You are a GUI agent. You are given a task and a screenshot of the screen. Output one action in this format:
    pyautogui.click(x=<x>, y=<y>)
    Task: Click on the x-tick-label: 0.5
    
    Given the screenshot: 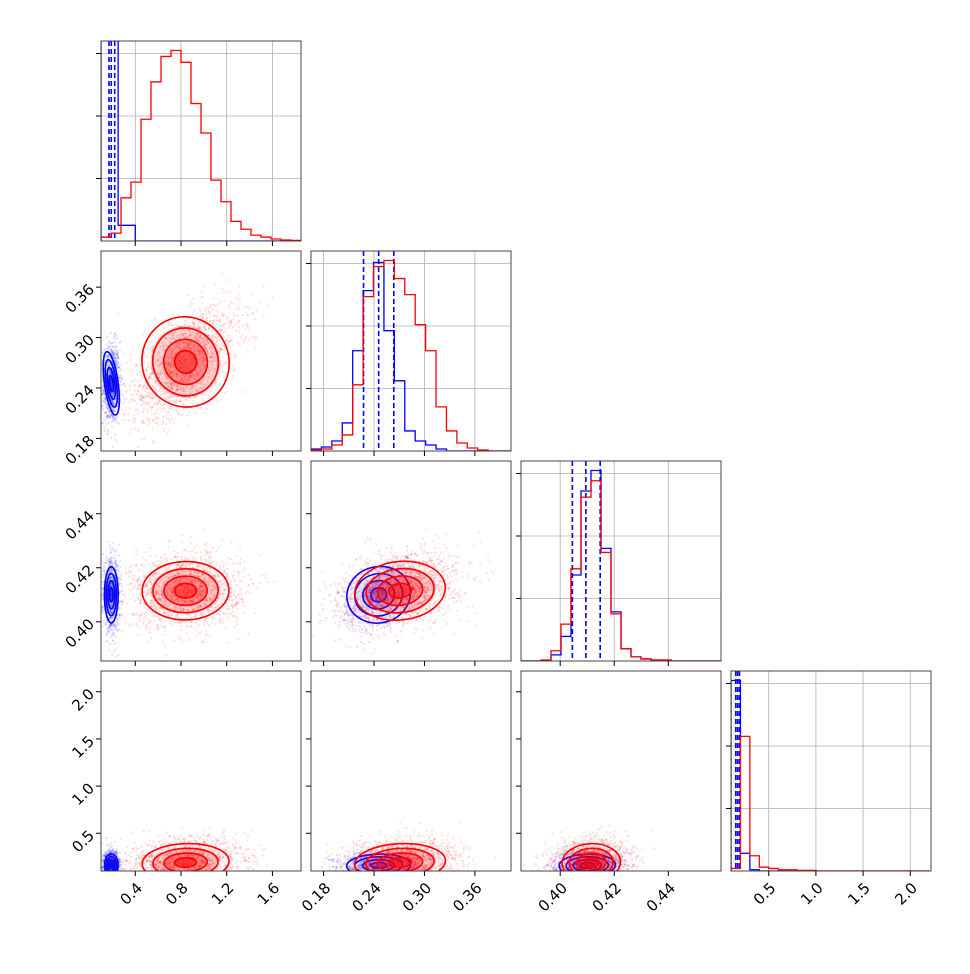 What is the action you would take?
    pyautogui.click(x=765, y=894)
    